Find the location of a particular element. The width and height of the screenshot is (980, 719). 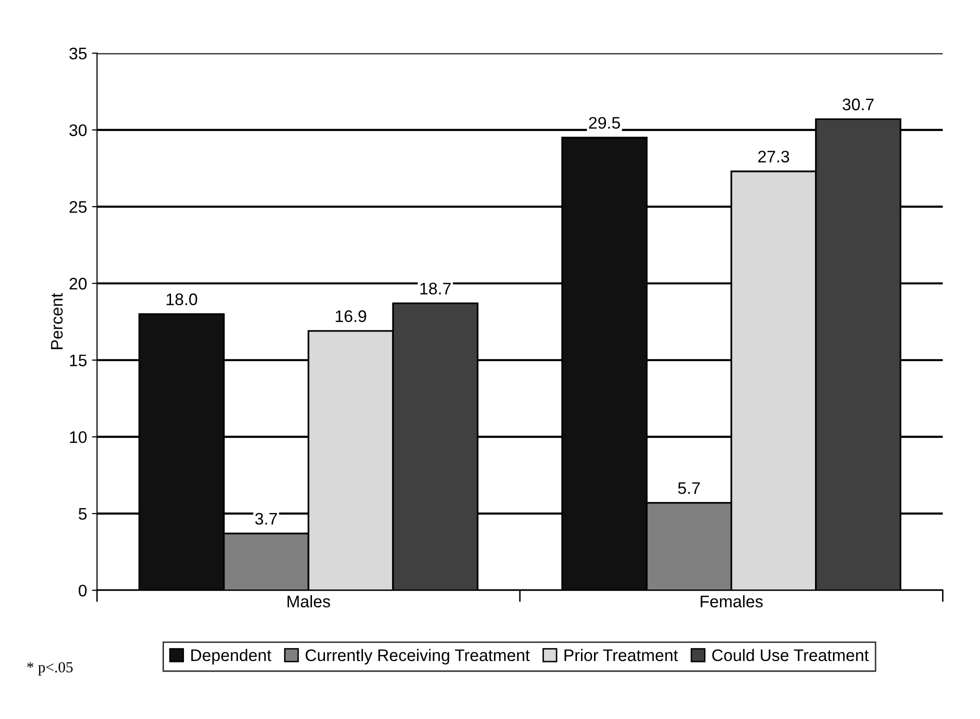

y-tick-label: 5 is located at coordinates (82, 514).